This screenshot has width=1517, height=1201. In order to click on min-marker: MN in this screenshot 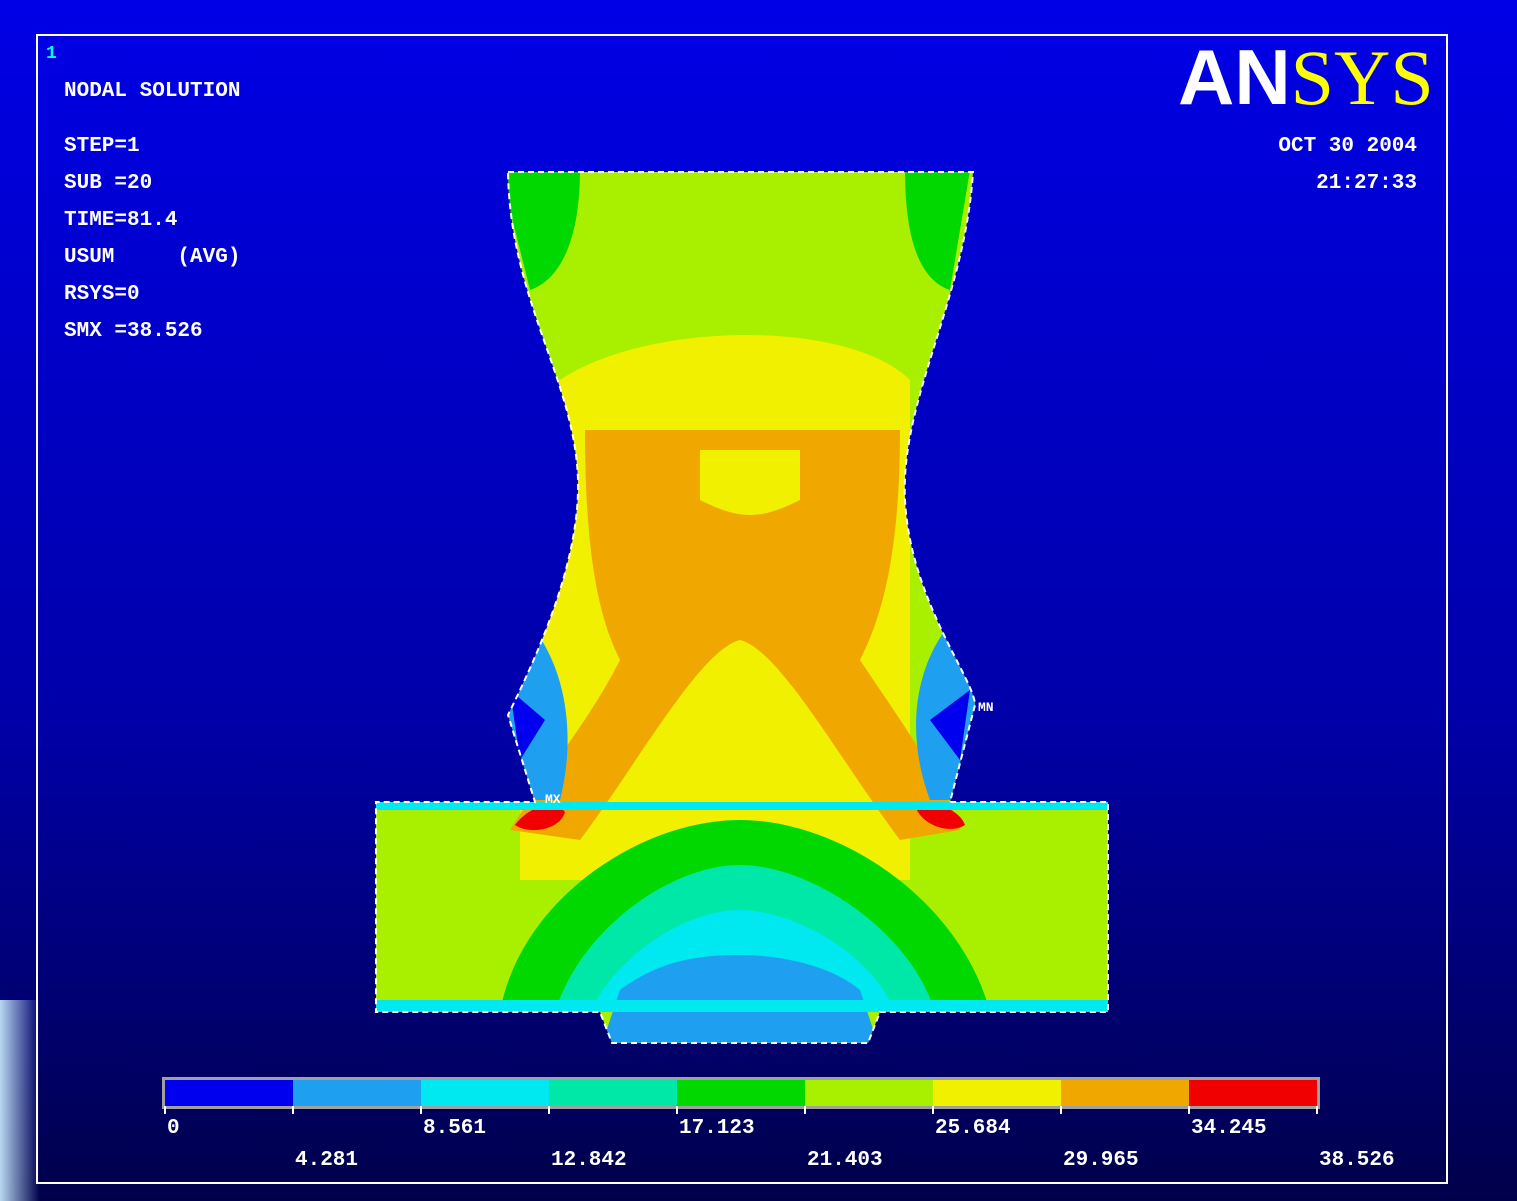, I will do `click(986, 707)`.